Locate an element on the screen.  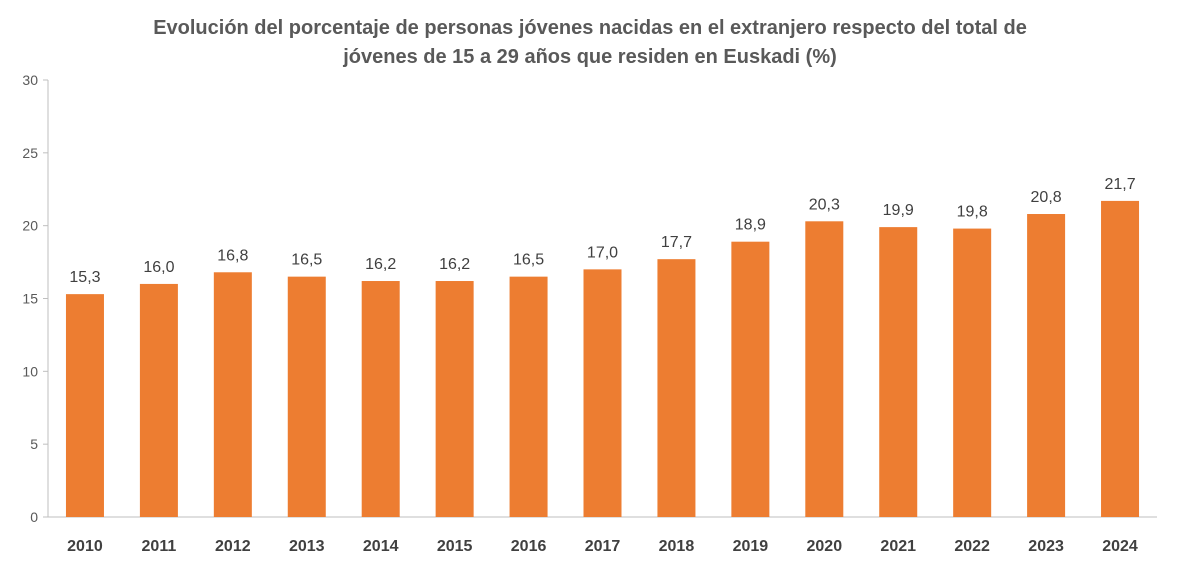
bar-2024 is located at coordinates (1120, 359).